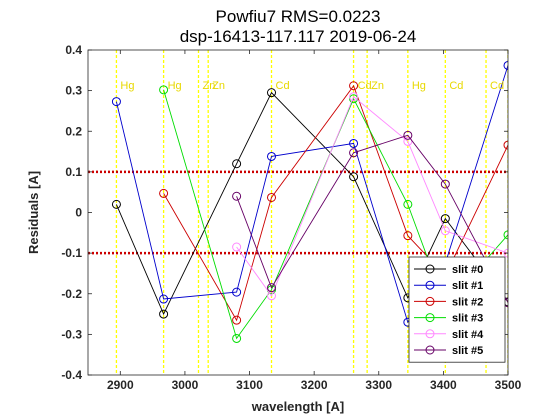 The image size is (560, 420). I want to click on y-tick-label-1: -0.3, so click(71, 334).